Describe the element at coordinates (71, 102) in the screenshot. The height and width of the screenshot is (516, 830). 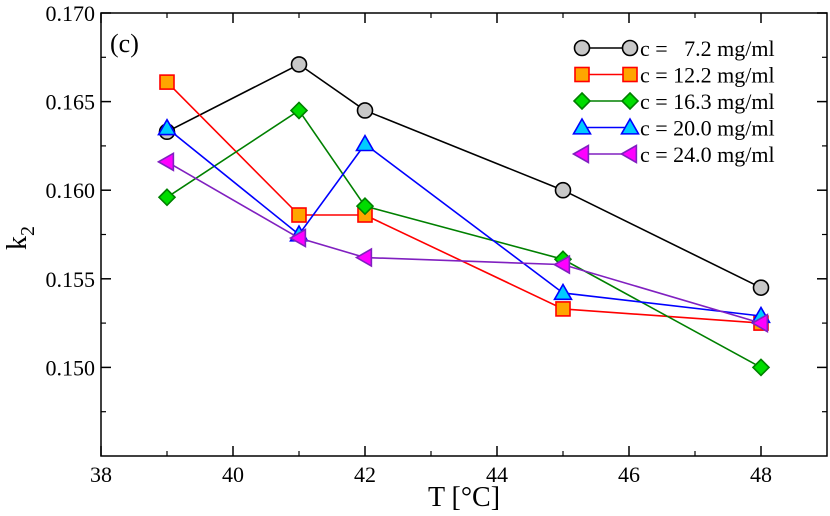
I see `y-tick-label: 0.165` at that location.